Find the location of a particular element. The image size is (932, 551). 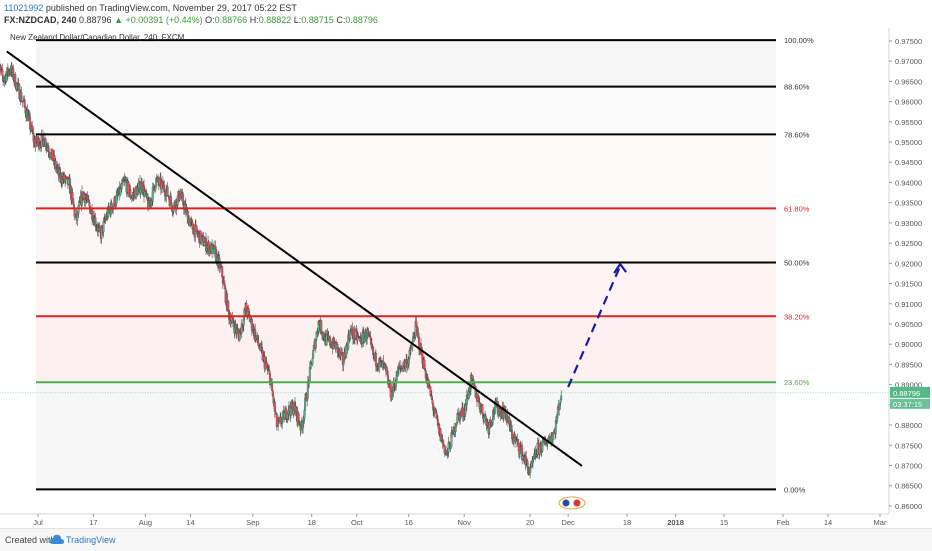

price-tick-label: 0.86500 is located at coordinates (908, 486).